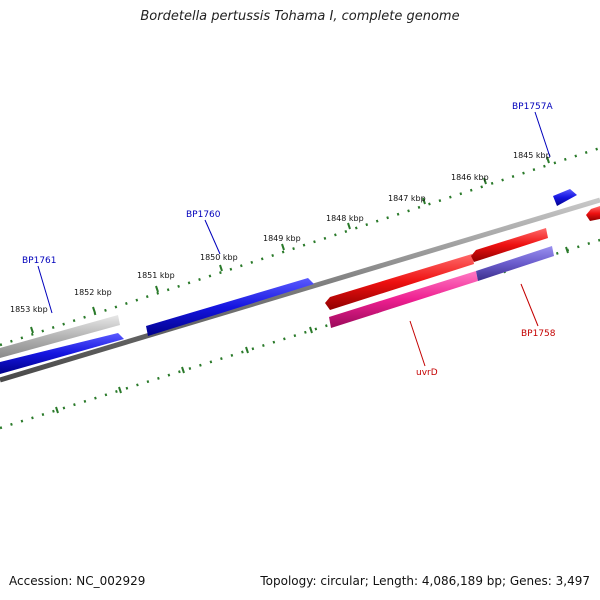  I want to click on tick-label-1853: 1853 kbp, so click(29, 309).